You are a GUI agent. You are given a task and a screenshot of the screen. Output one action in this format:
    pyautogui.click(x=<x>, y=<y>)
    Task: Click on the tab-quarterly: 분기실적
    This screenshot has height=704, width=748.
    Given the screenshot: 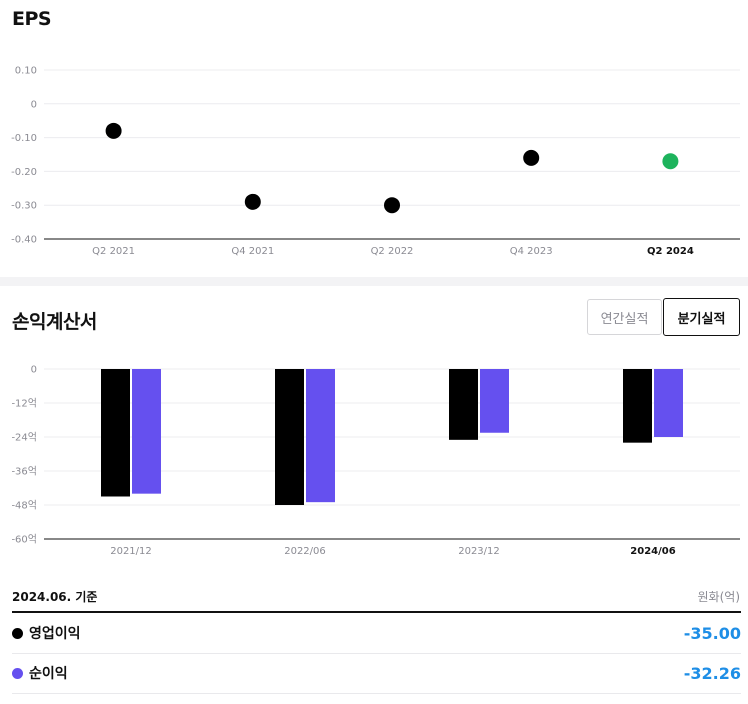 What is the action you would take?
    pyautogui.click(x=701, y=317)
    